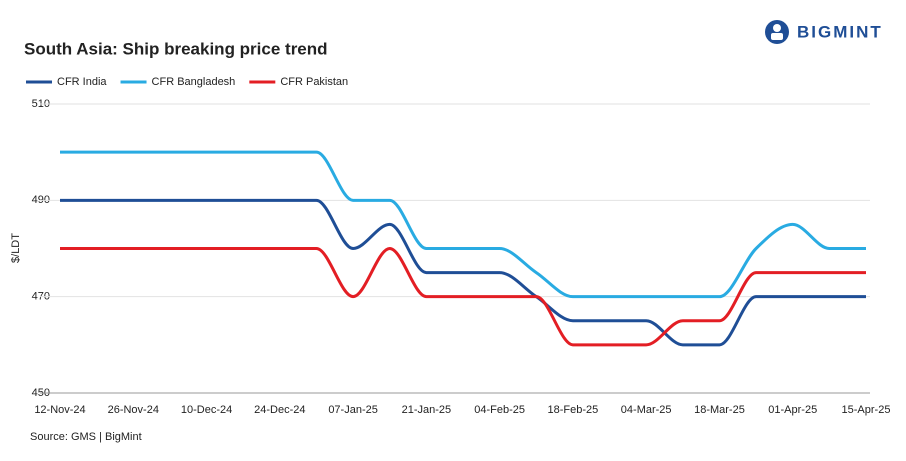  Describe the element at coordinates (840, 31) in the screenshot. I see `logo-text: BIGMINT` at that location.